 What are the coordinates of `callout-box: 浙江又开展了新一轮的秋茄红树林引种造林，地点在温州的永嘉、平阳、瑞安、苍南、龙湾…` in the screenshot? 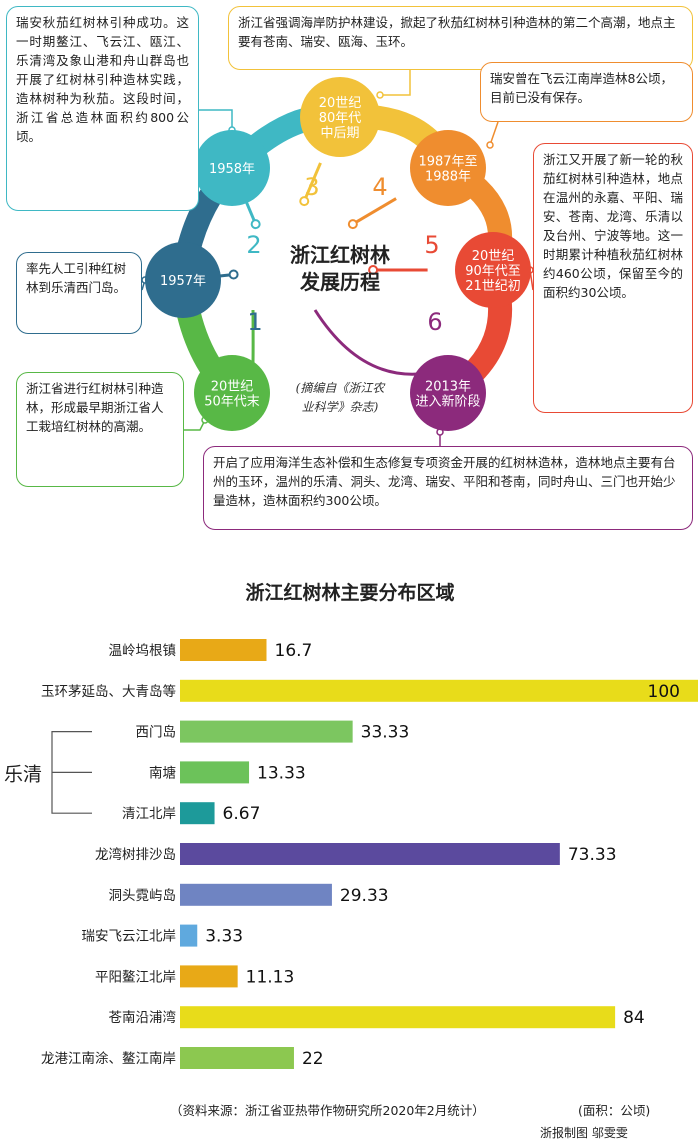 It's located at (613, 278).